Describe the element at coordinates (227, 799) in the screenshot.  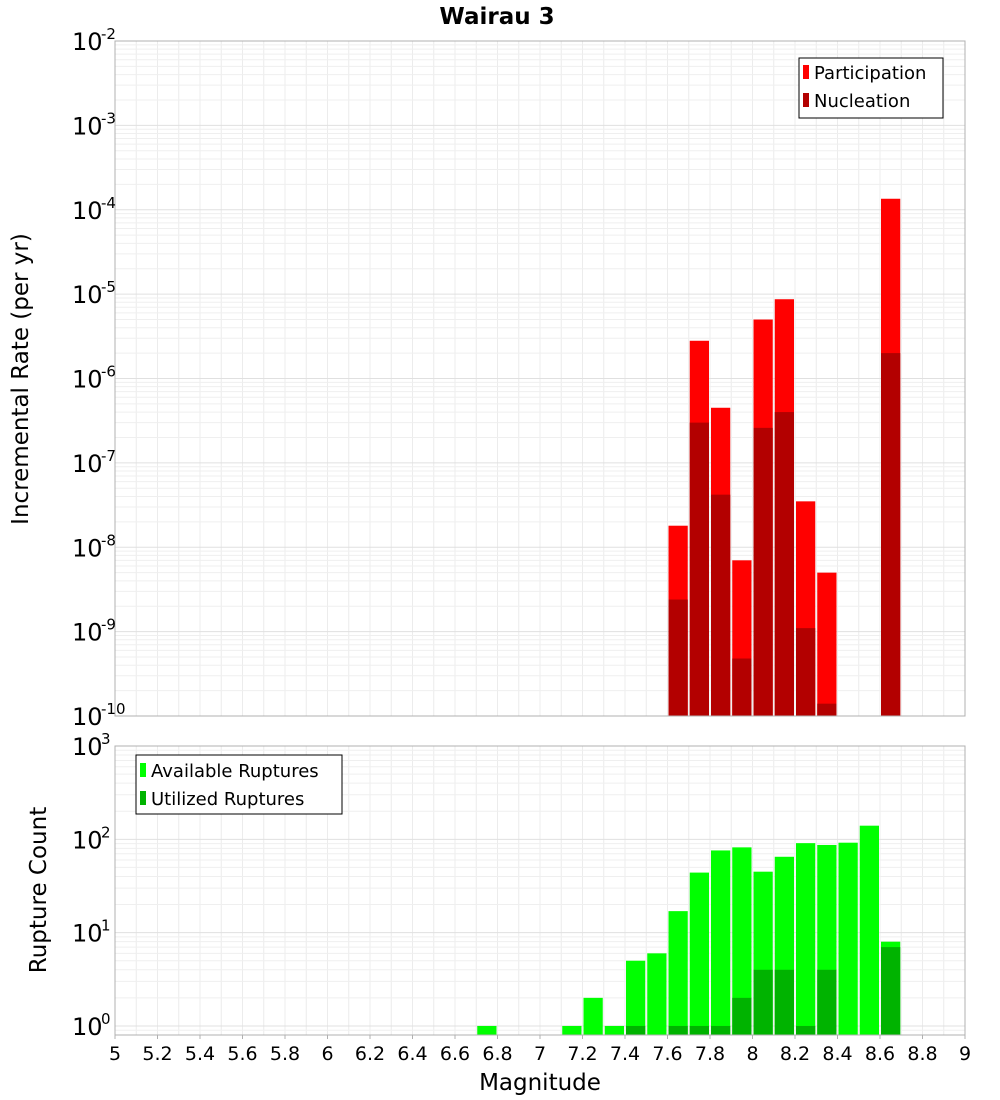
I see `legend-label-utilized-ruptures: Utilized Ruptures` at that location.